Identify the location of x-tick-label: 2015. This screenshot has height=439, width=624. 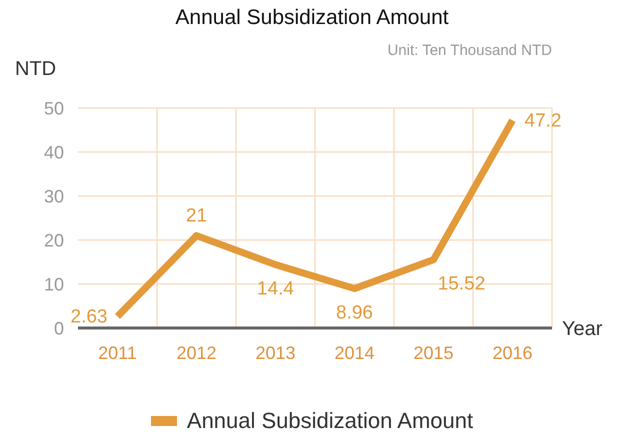
(433, 352).